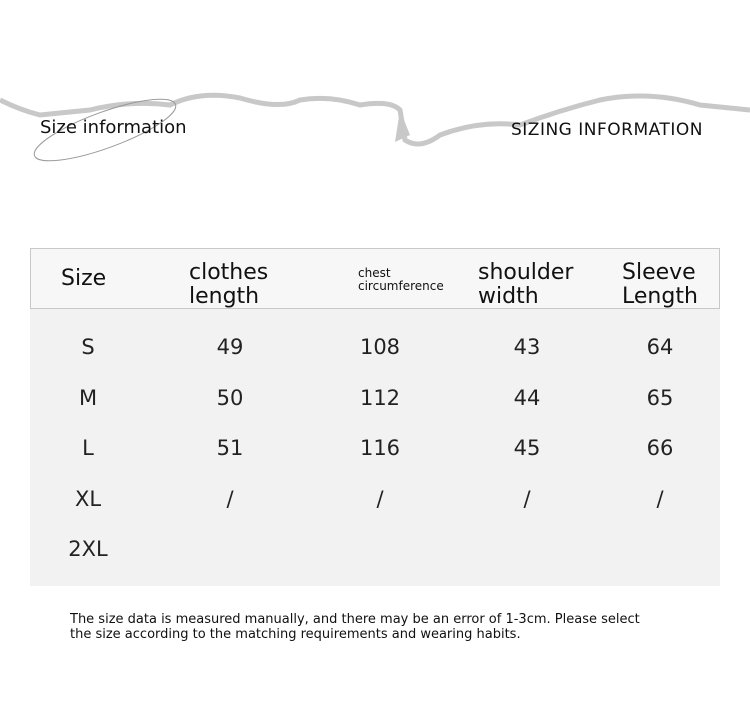 The height and width of the screenshot is (724, 750). I want to click on column-header-size: Size, so click(84, 278).